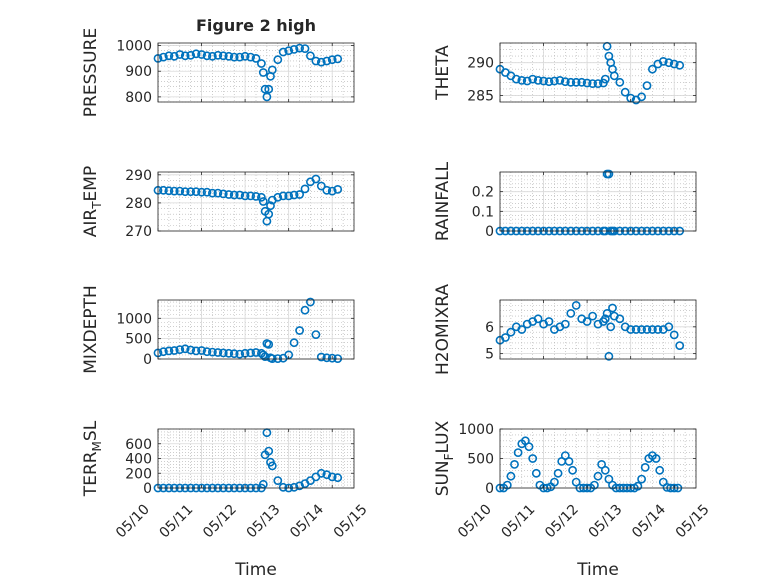 This screenshot has width=778, height=583. I want to click on y-tick-label: 500, so click(138, 340).